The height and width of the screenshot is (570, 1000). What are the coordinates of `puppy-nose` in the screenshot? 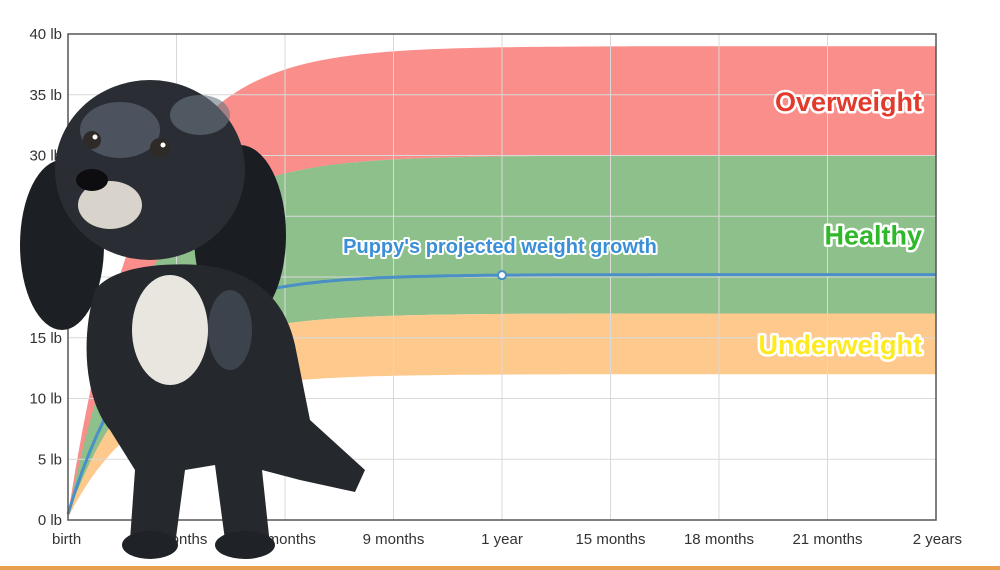 It's located at (92, 180).